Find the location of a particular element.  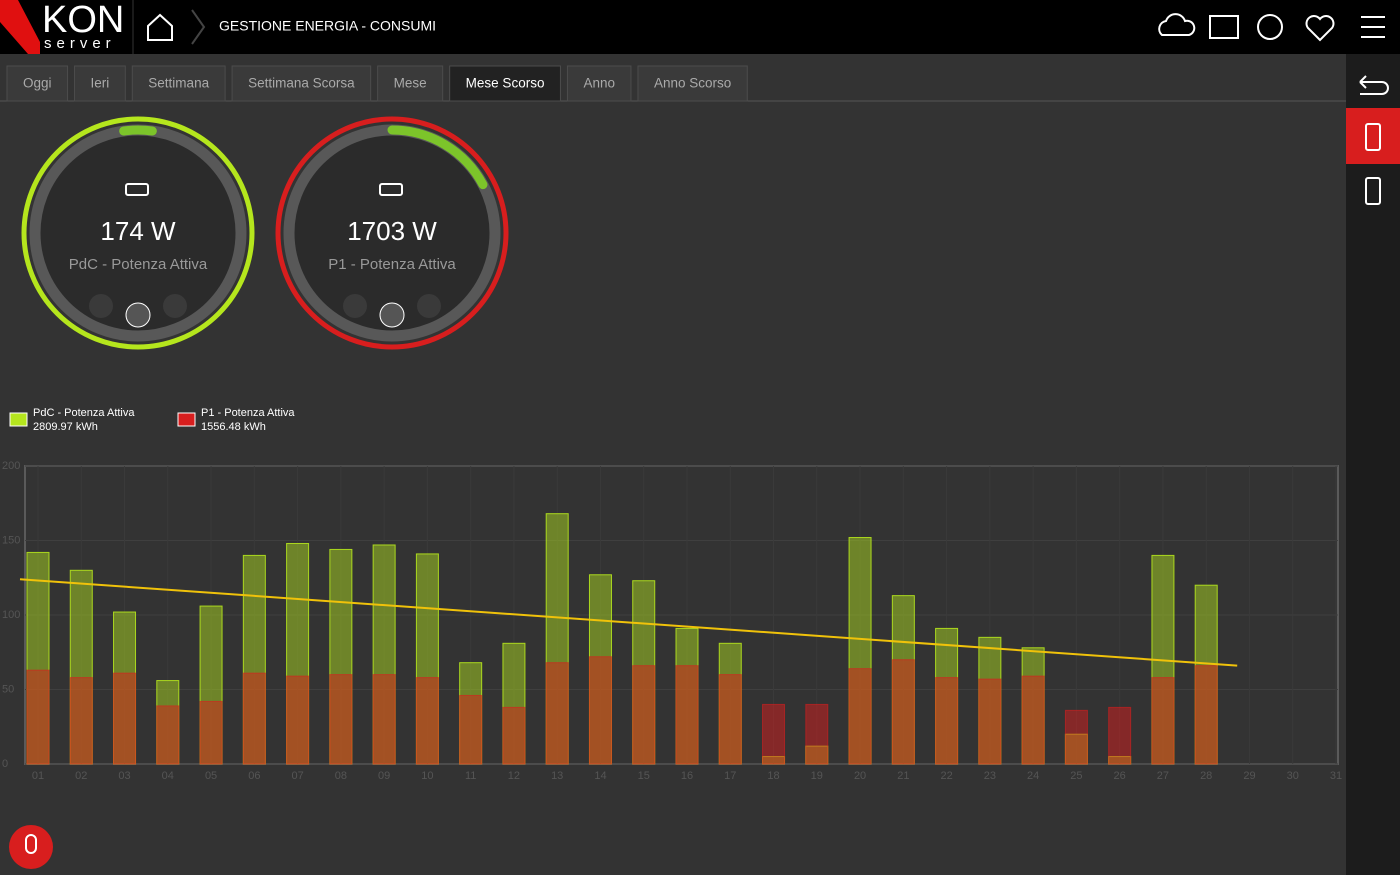

x-tick-label: 13 is located at coordinates (557, 776).